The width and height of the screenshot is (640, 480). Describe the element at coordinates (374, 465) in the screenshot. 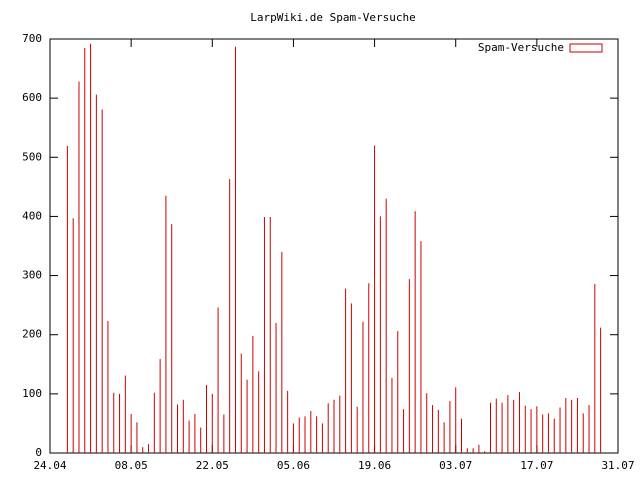

I see `x-tick-label: 19.06` at that location.